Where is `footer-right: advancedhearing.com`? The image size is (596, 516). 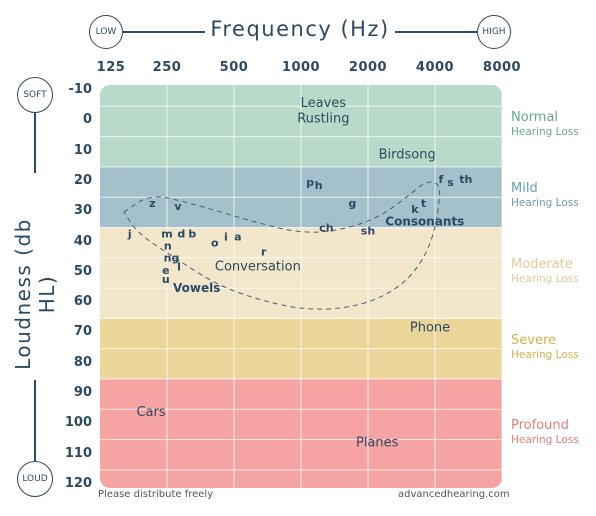 footer-right: advancedhearing.com is located at coordinates (454, 494).